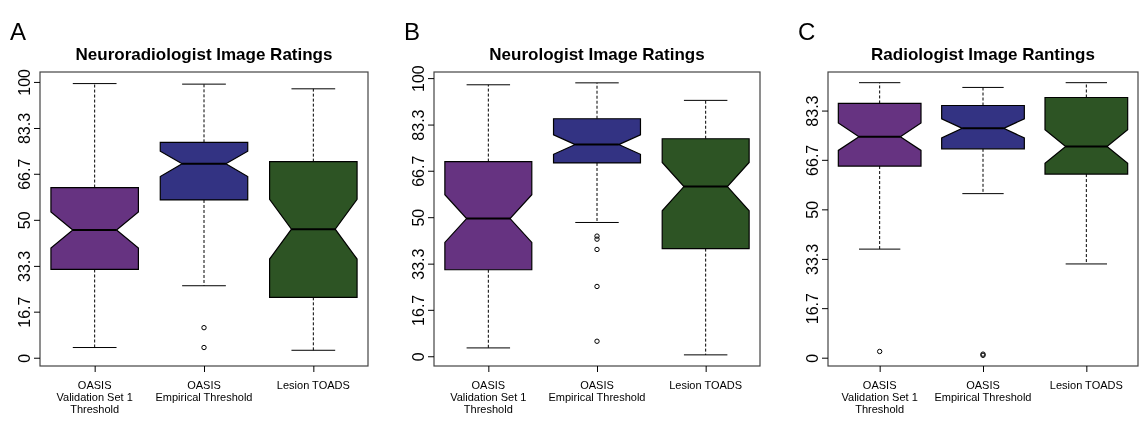 This screenshot has width=1144, height=422. I want to click on text: C, so click(807, 31).